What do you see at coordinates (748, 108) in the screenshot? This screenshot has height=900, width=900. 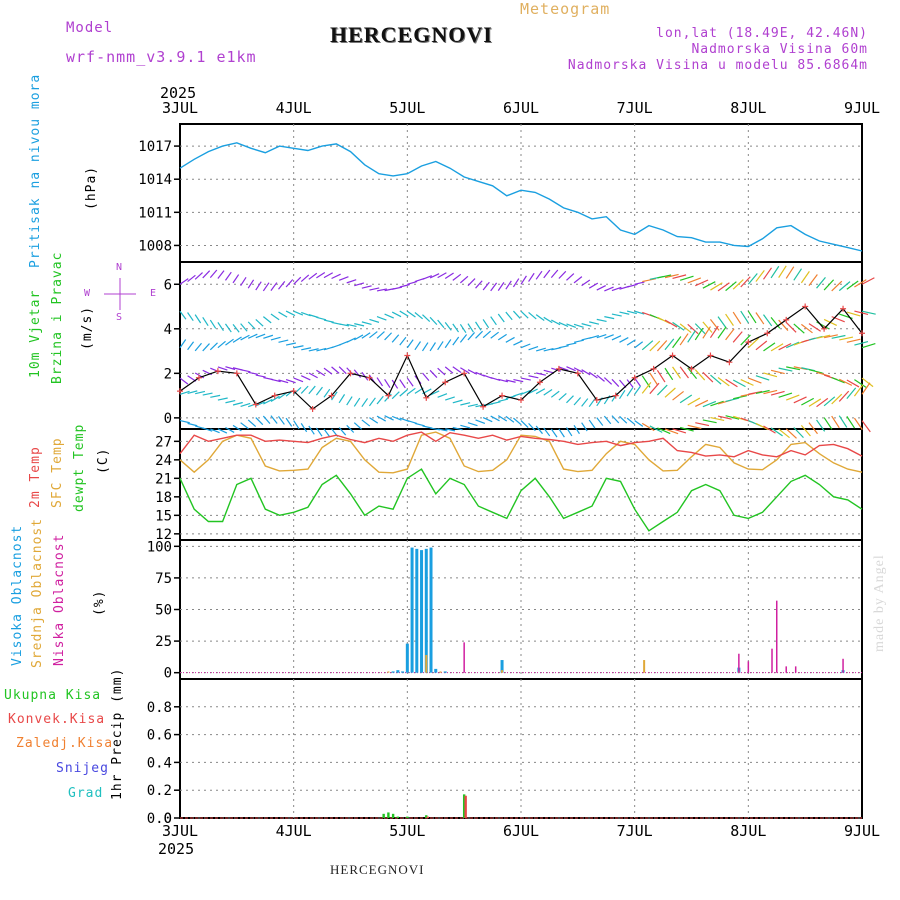 I see `day-tick-top: 8JUL` at bounding box center [748, 108].